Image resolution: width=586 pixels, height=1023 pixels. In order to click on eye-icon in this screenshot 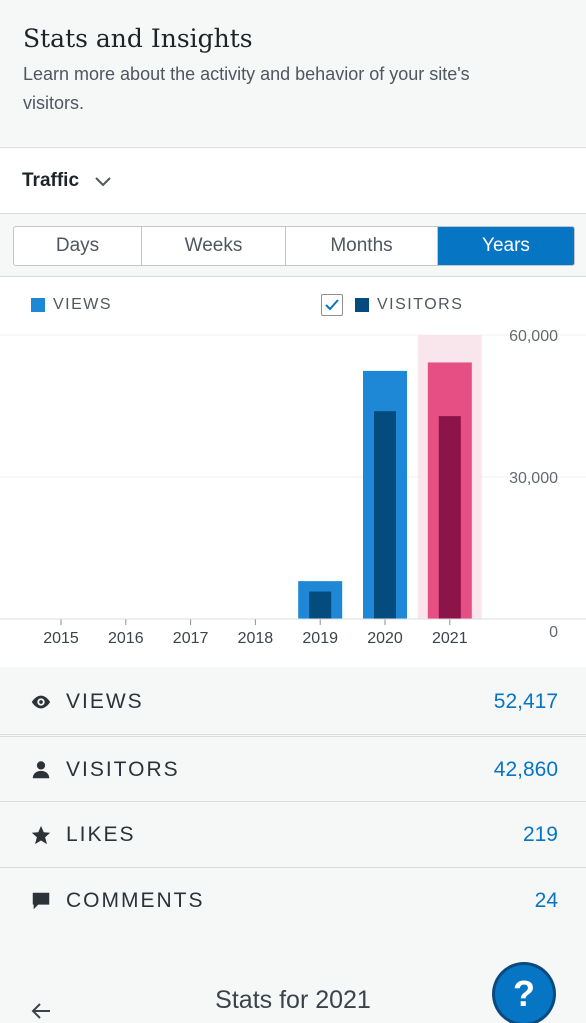, I will do `click(41, 702)`.